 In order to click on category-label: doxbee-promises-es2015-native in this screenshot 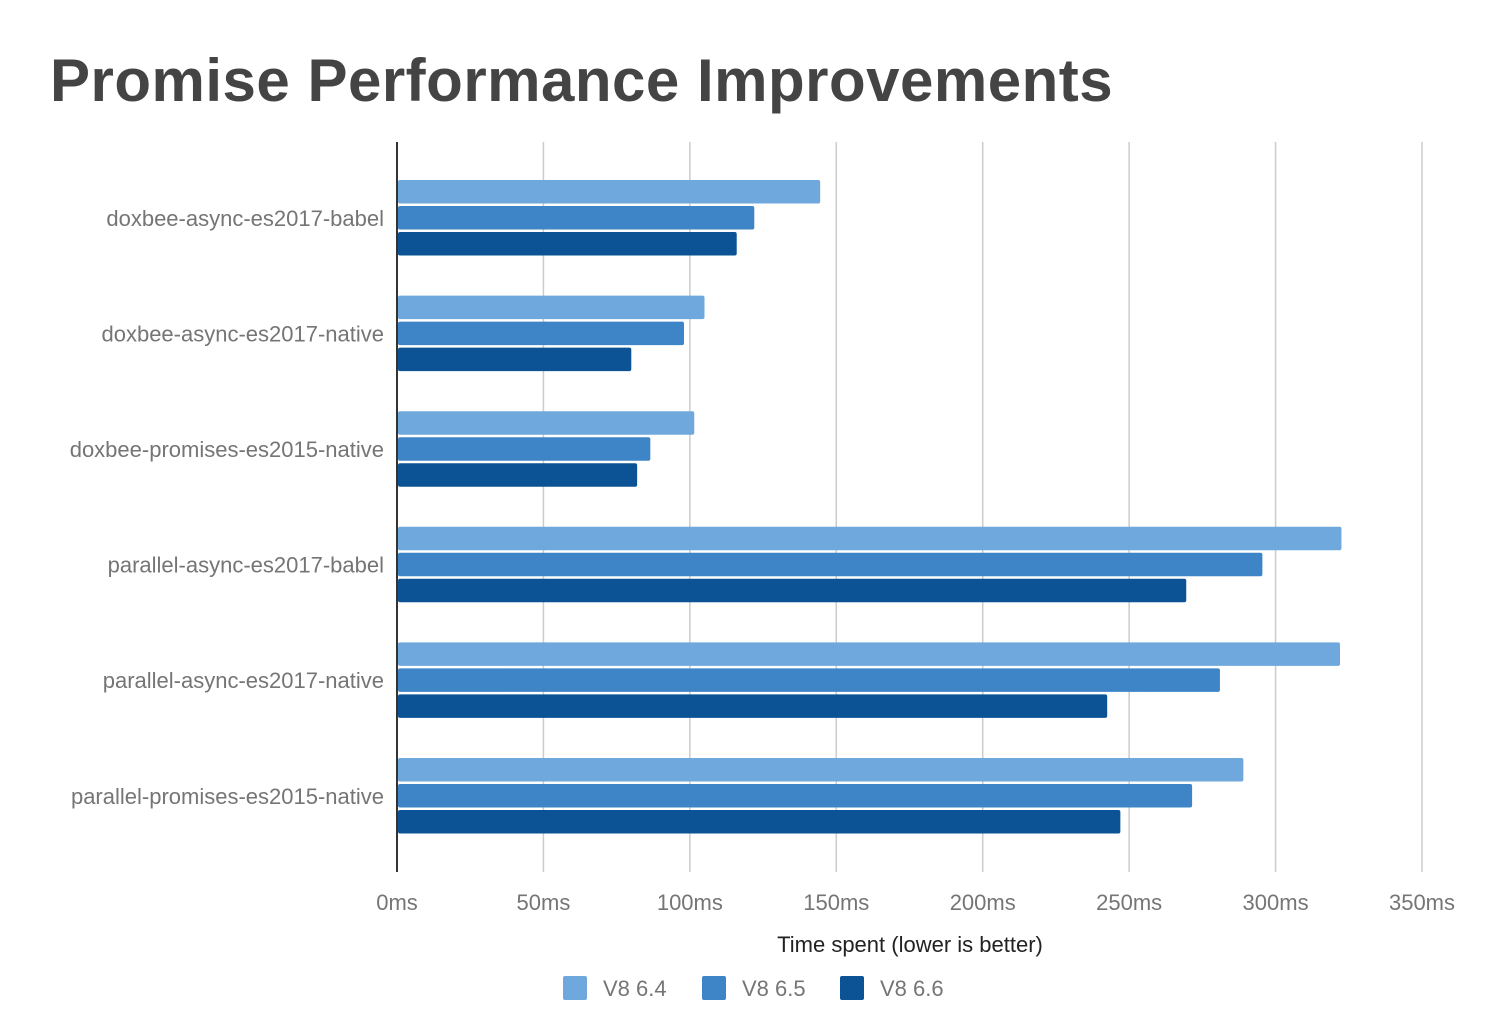, I will do `click(227, 449)`.